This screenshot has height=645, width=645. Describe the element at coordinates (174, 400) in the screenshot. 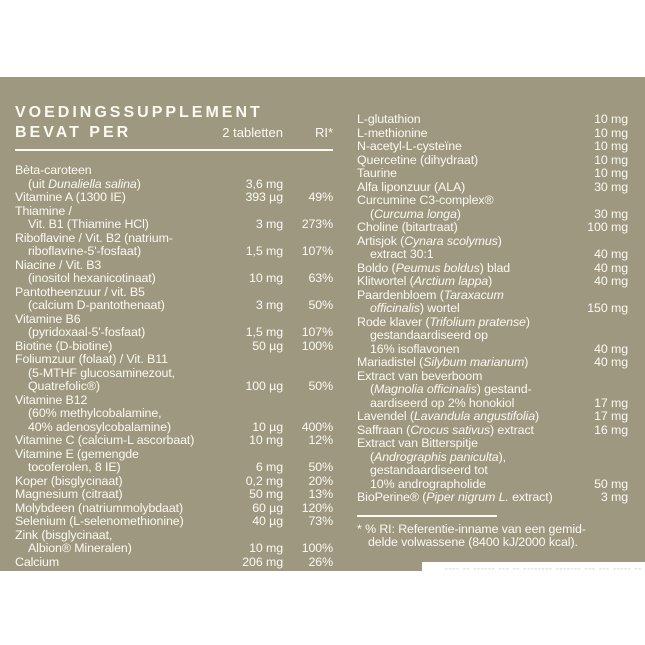

I see `ingredient-line: Vitamine B12` at that location.